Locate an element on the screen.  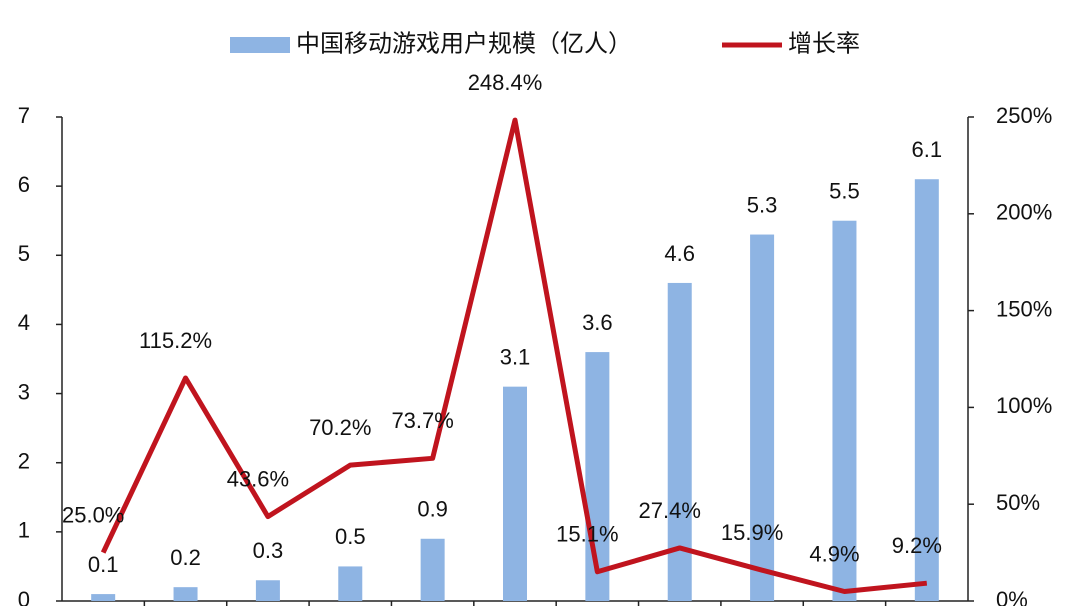
y2-tick-label: 200% is located at coordinates (1024, 212).